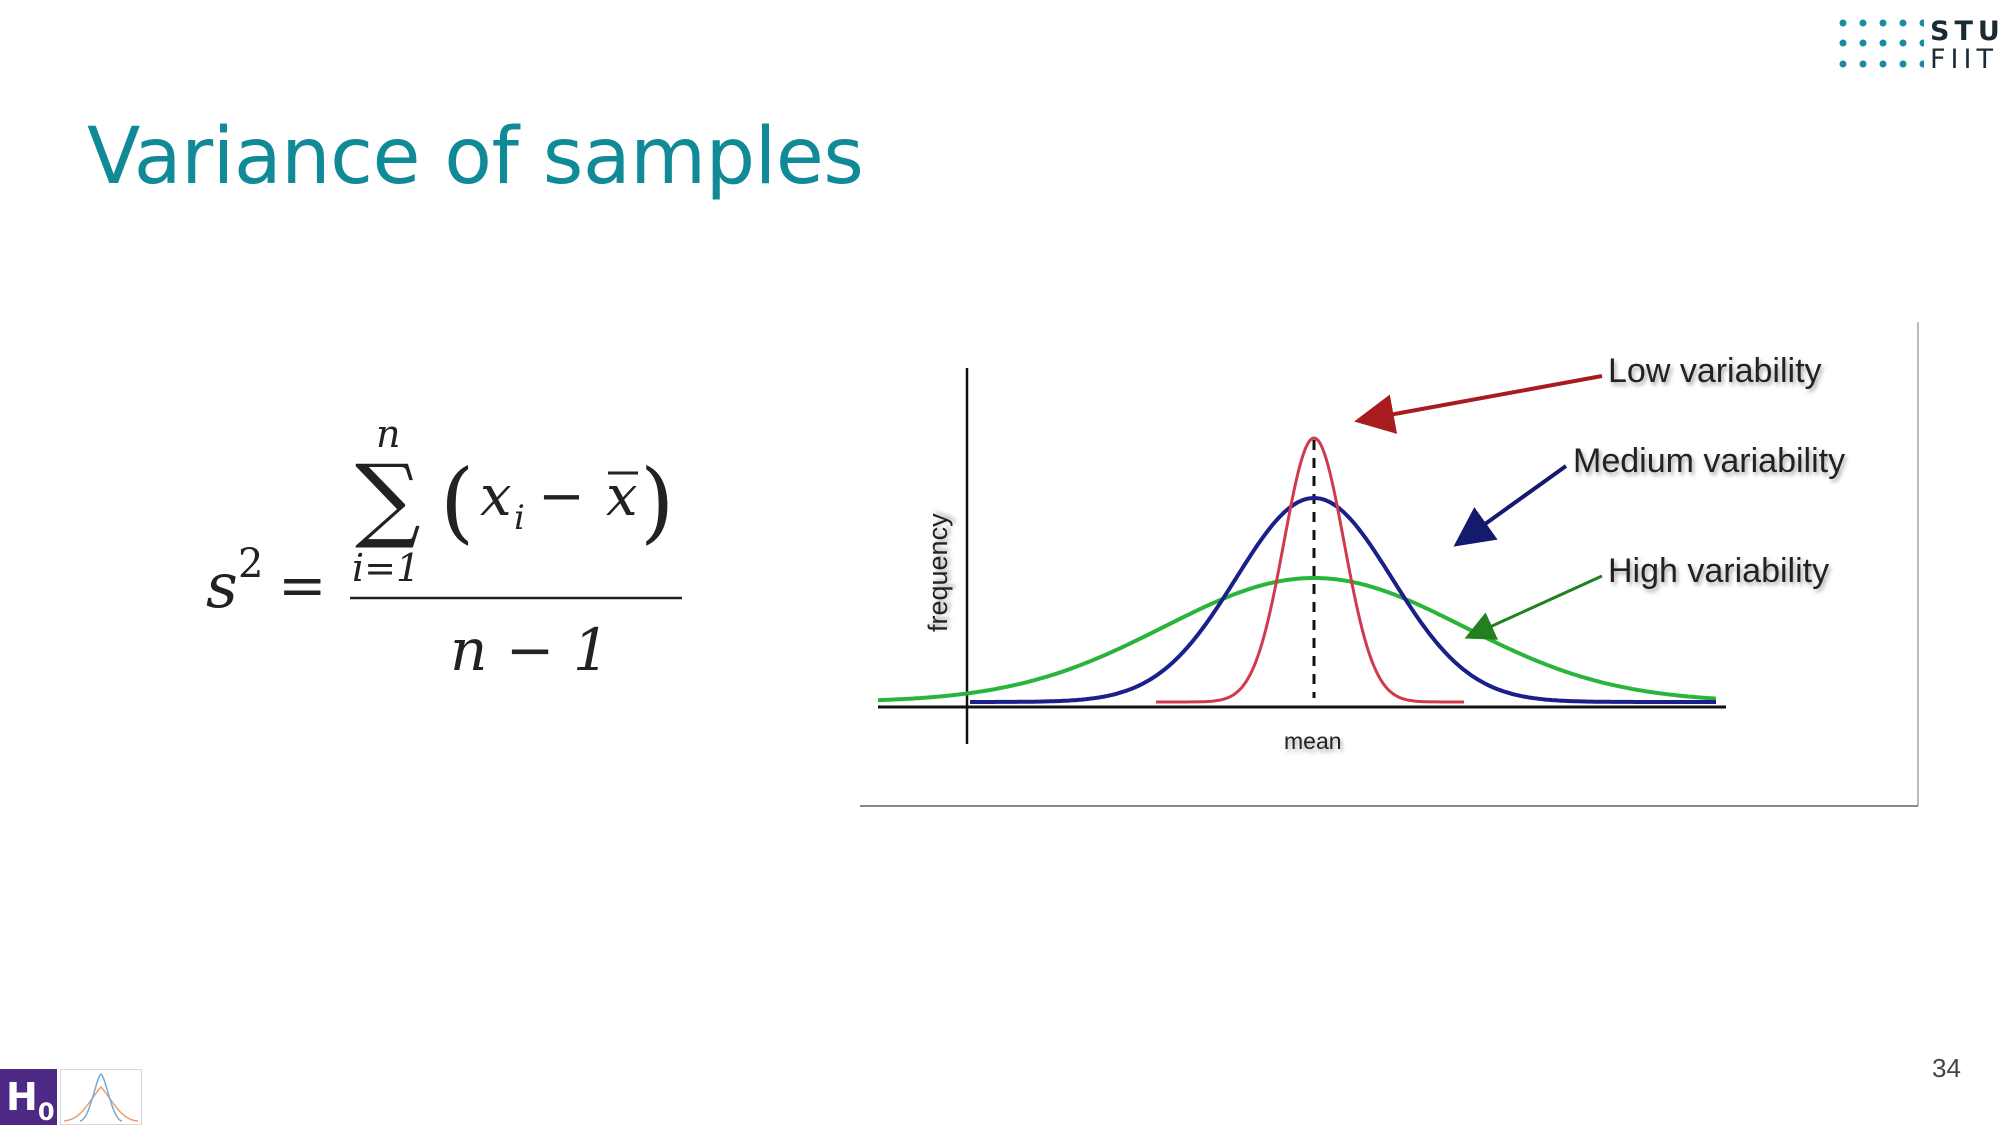 This screenshot has width=2000, height=1134. I want to click on formula-sum-symbol: ∑, so click(388, 498).